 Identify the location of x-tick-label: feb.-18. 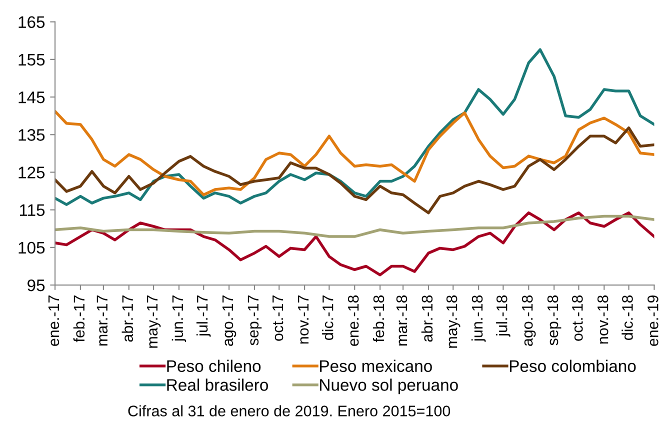
(378, 318).